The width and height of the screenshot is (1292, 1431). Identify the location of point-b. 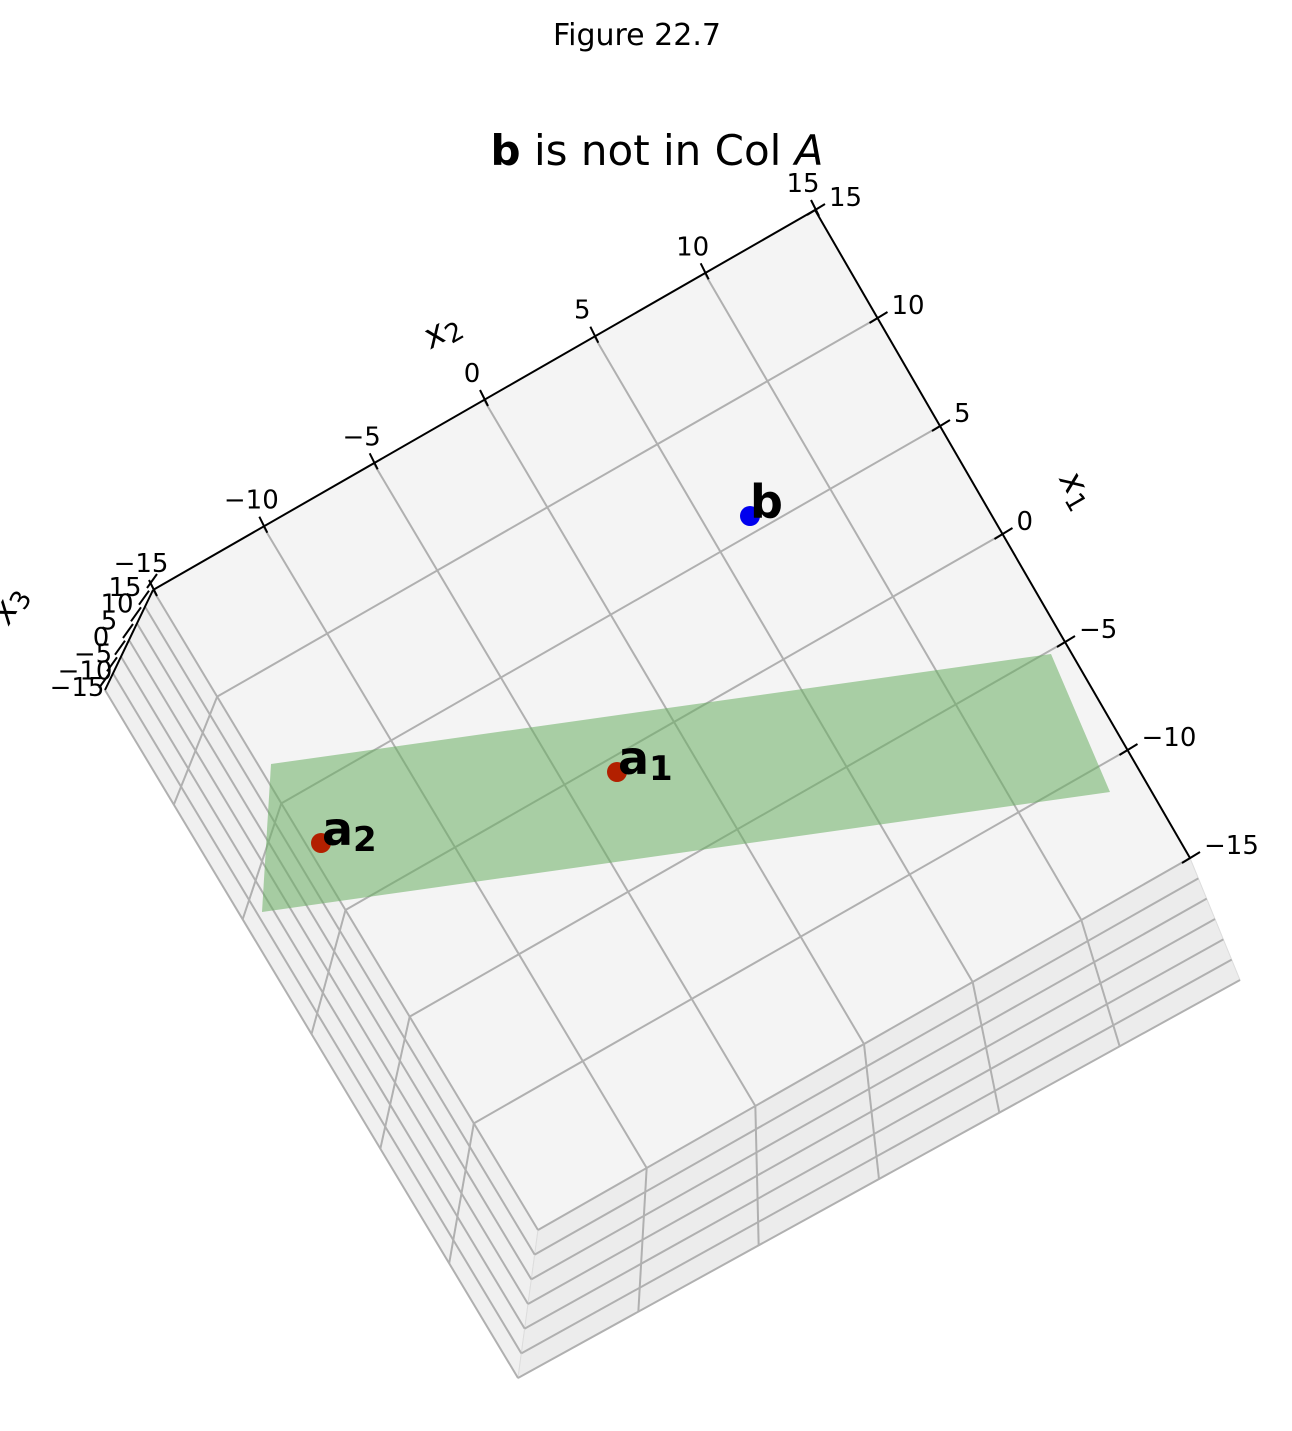
(750, 516).